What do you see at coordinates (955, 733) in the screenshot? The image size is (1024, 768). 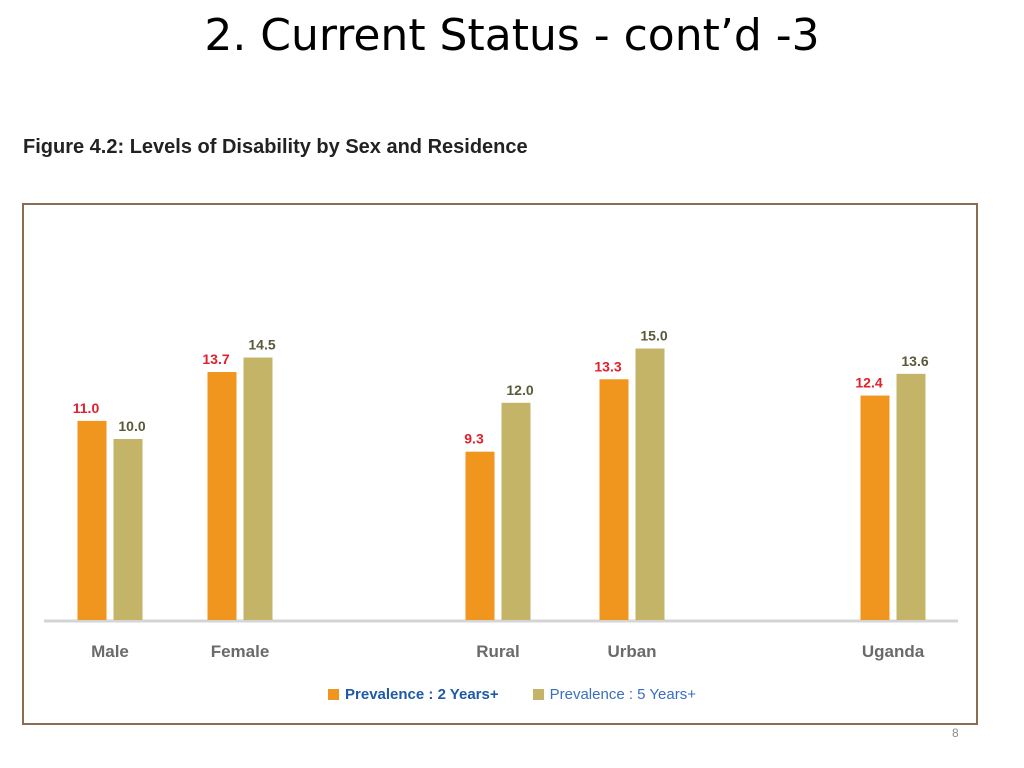 I see `slide-number: 8` at bounding box center [955, 733].